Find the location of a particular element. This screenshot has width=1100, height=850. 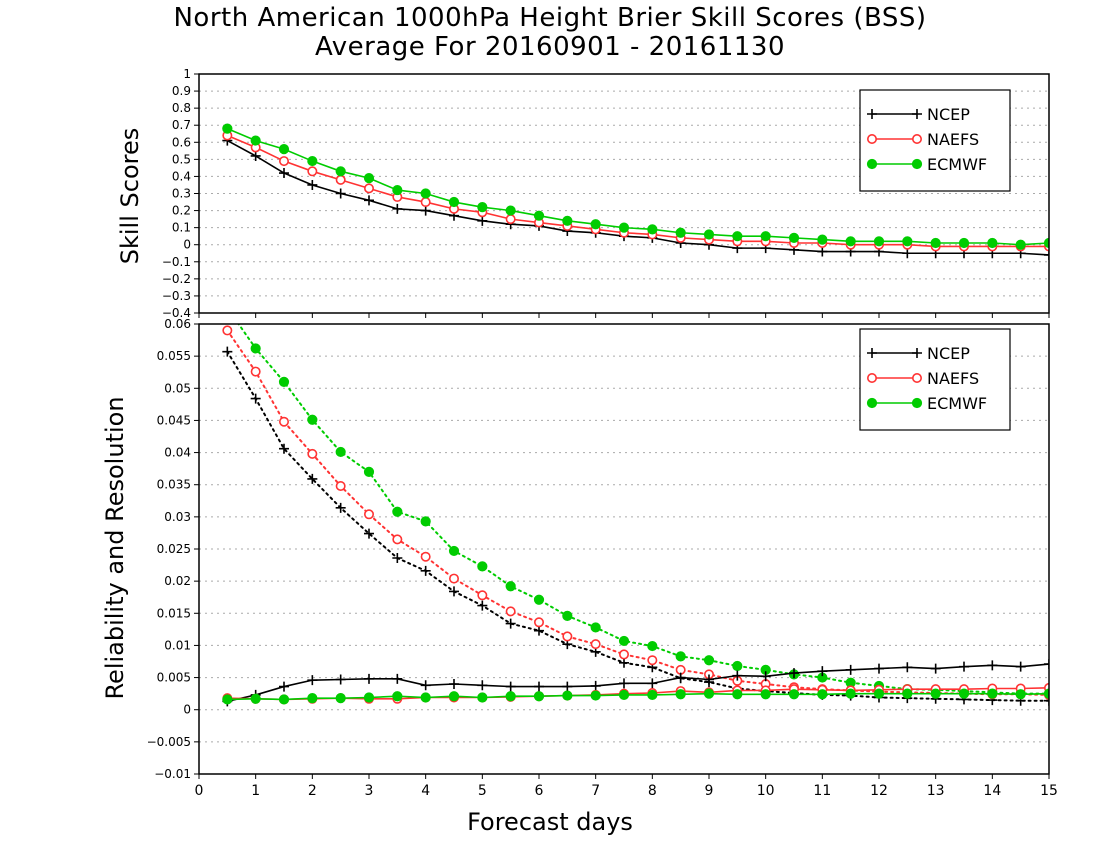

y-tick-label: 0.4 is located at coordinates (181, 176).